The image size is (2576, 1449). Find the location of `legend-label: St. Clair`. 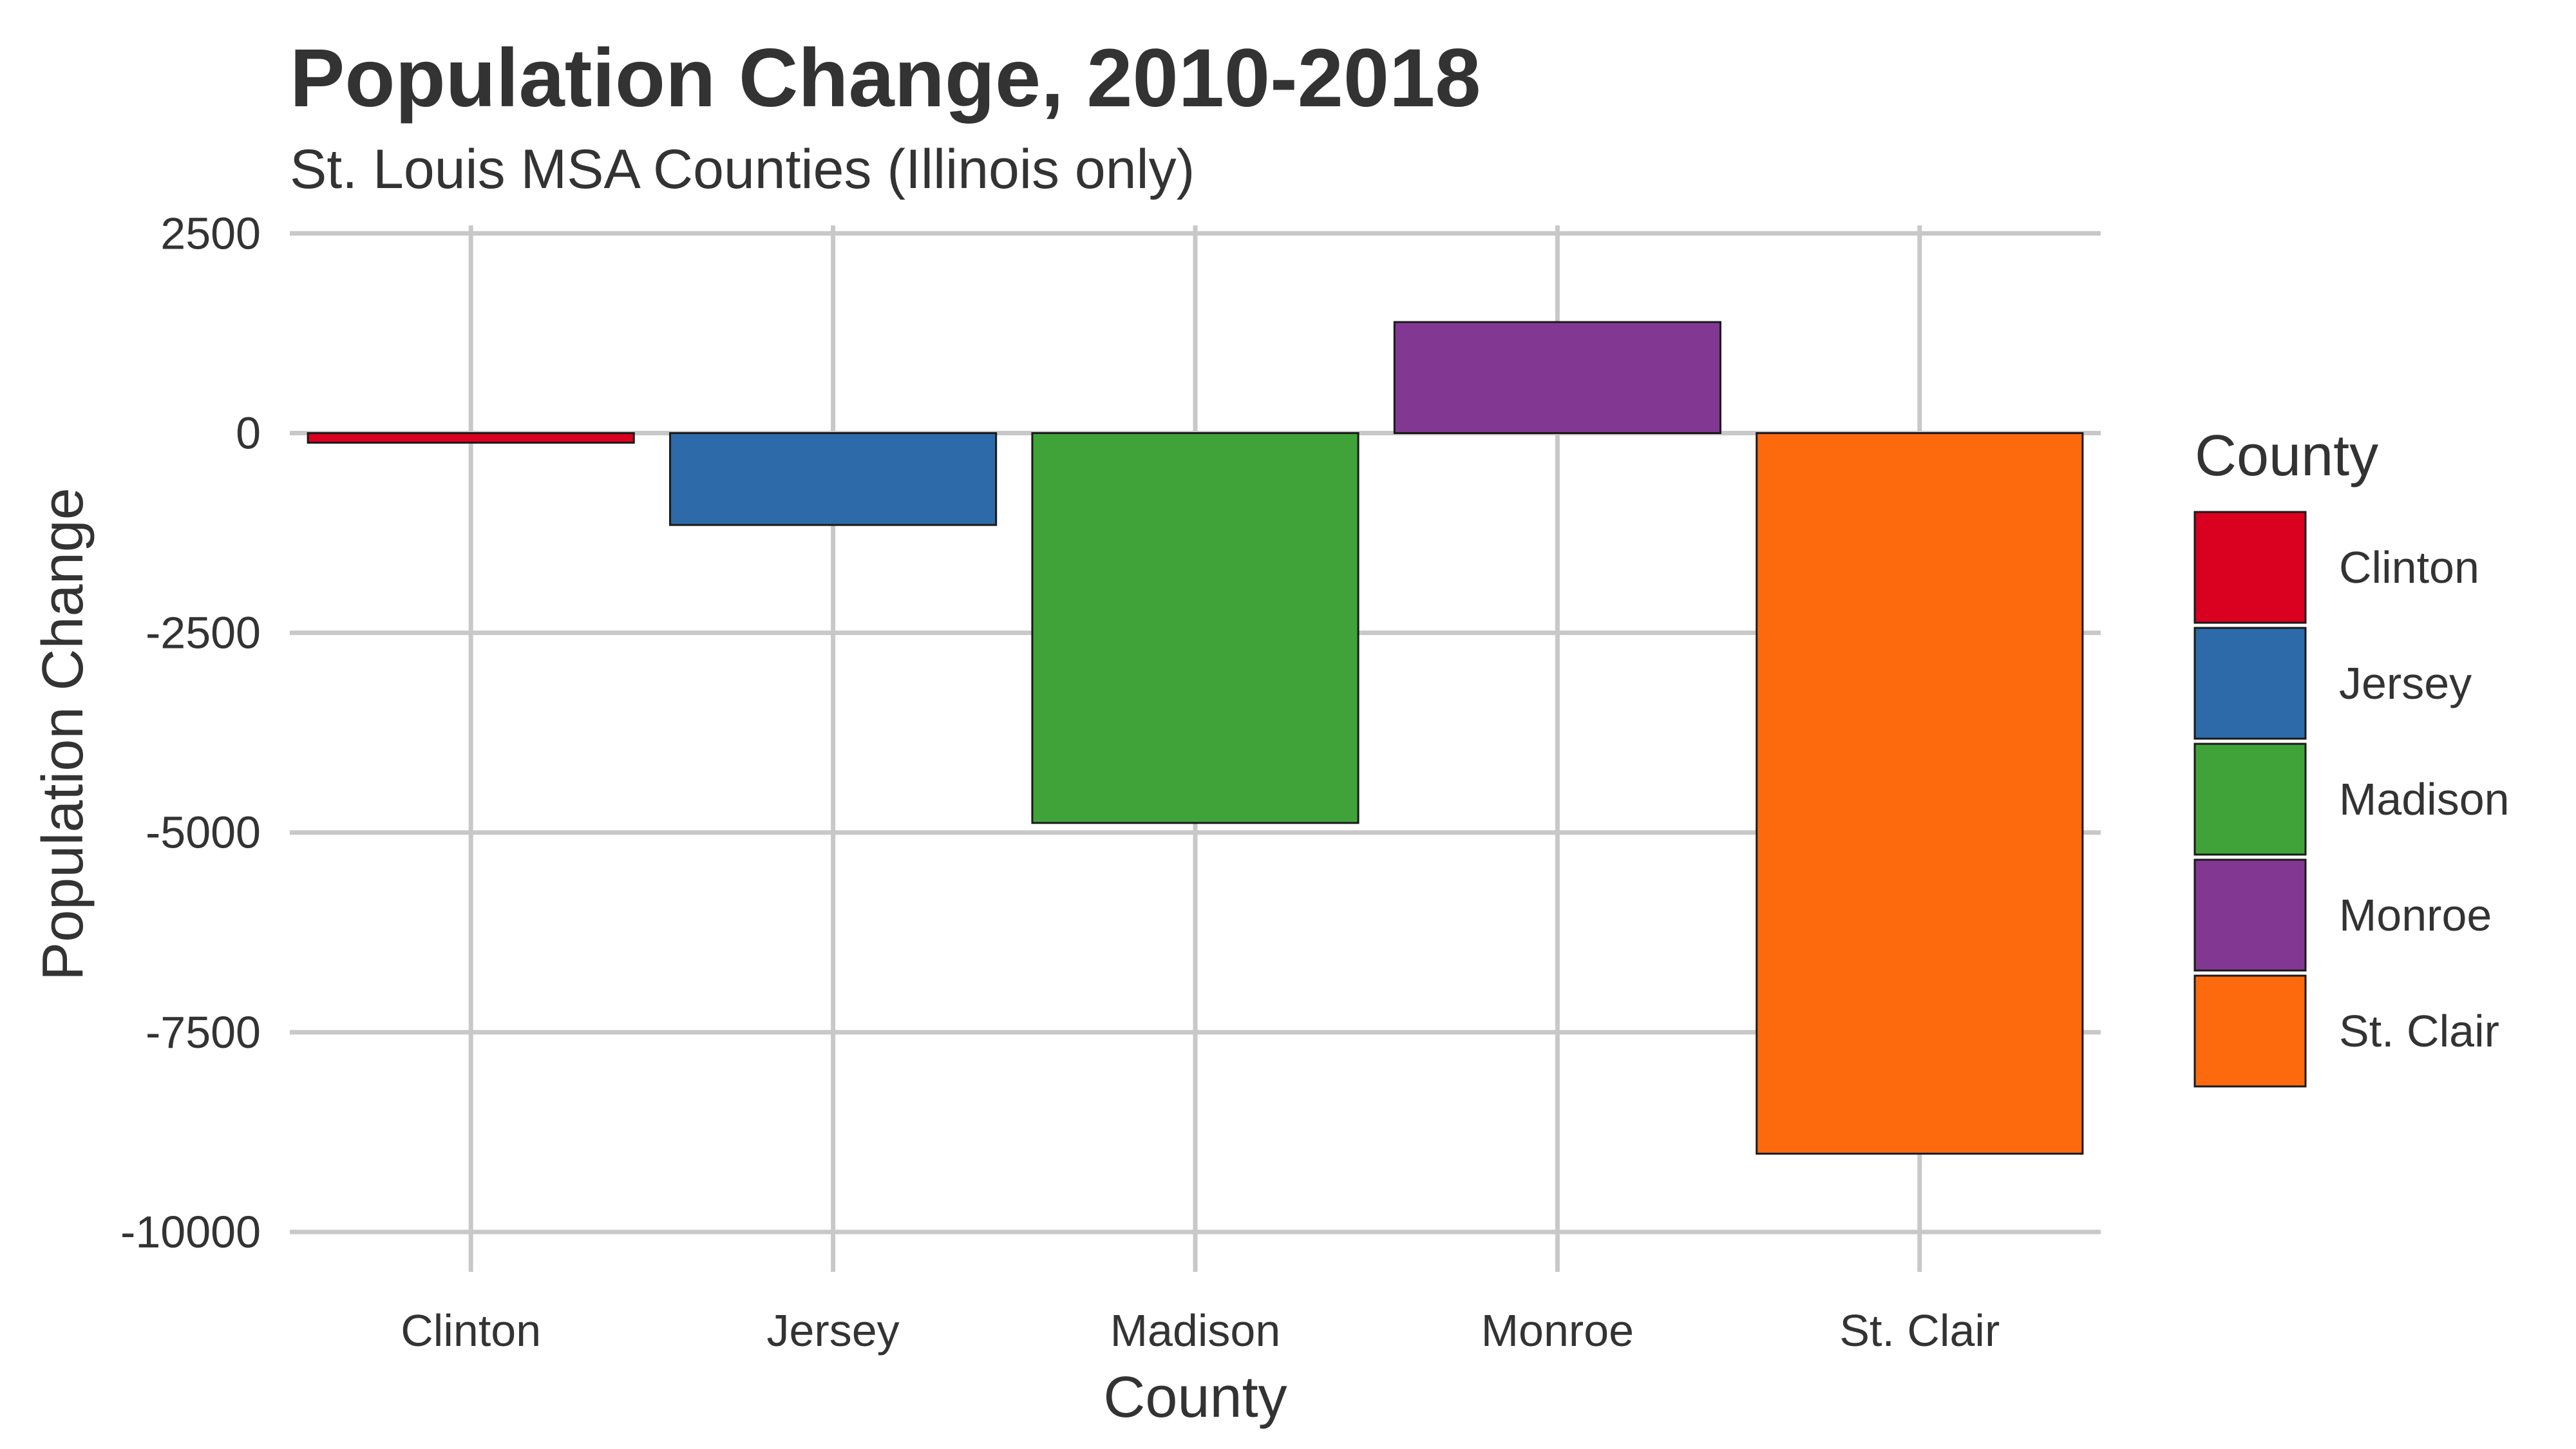

legend-label: St. Clair is located at coordinates (2419, 1031).